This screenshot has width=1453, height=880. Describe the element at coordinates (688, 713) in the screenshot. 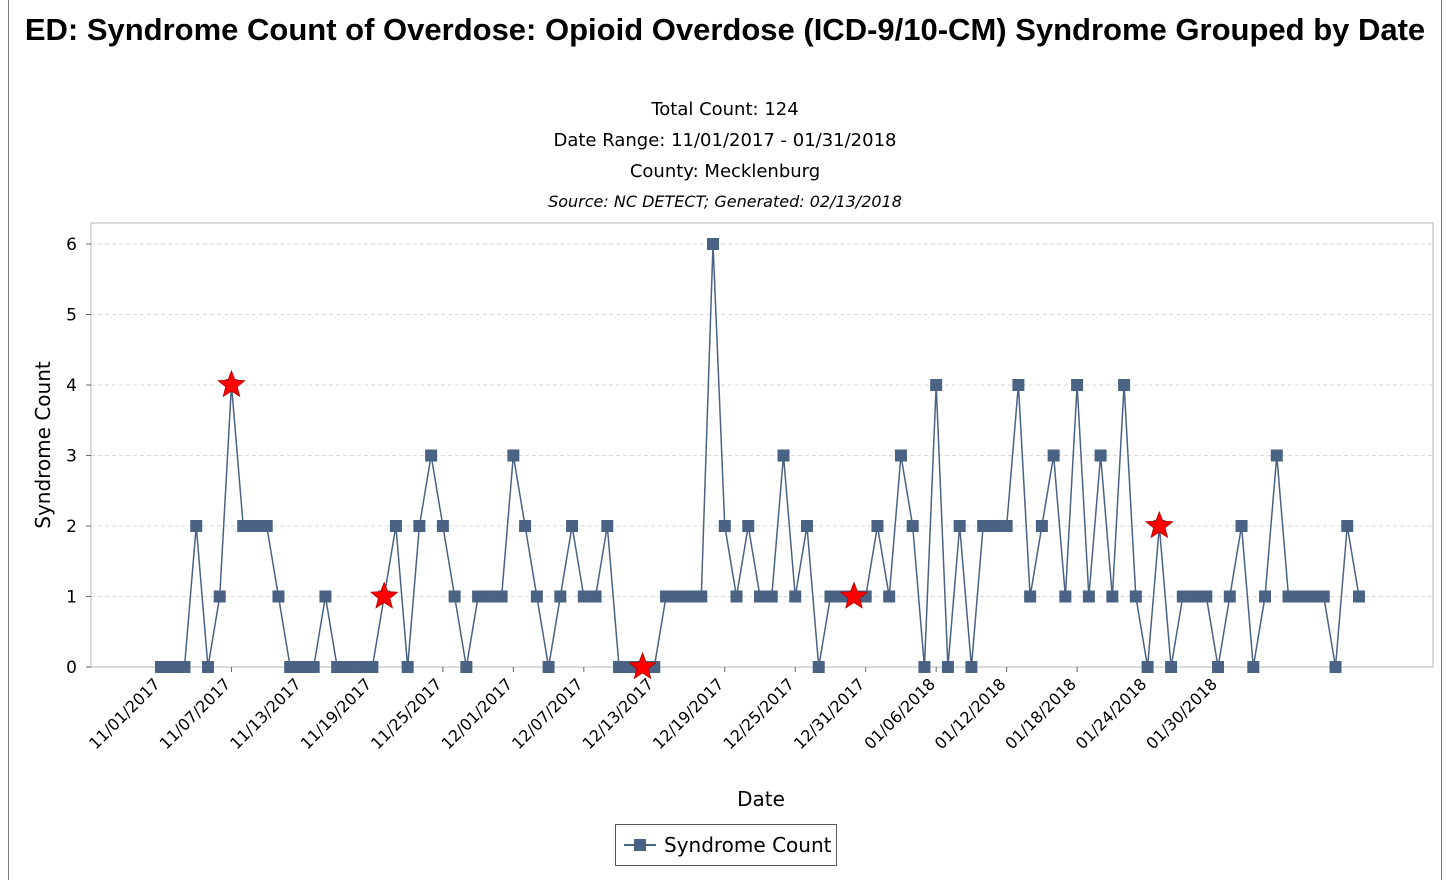

I see `x-tick-label: 12/19/2017` at that location.